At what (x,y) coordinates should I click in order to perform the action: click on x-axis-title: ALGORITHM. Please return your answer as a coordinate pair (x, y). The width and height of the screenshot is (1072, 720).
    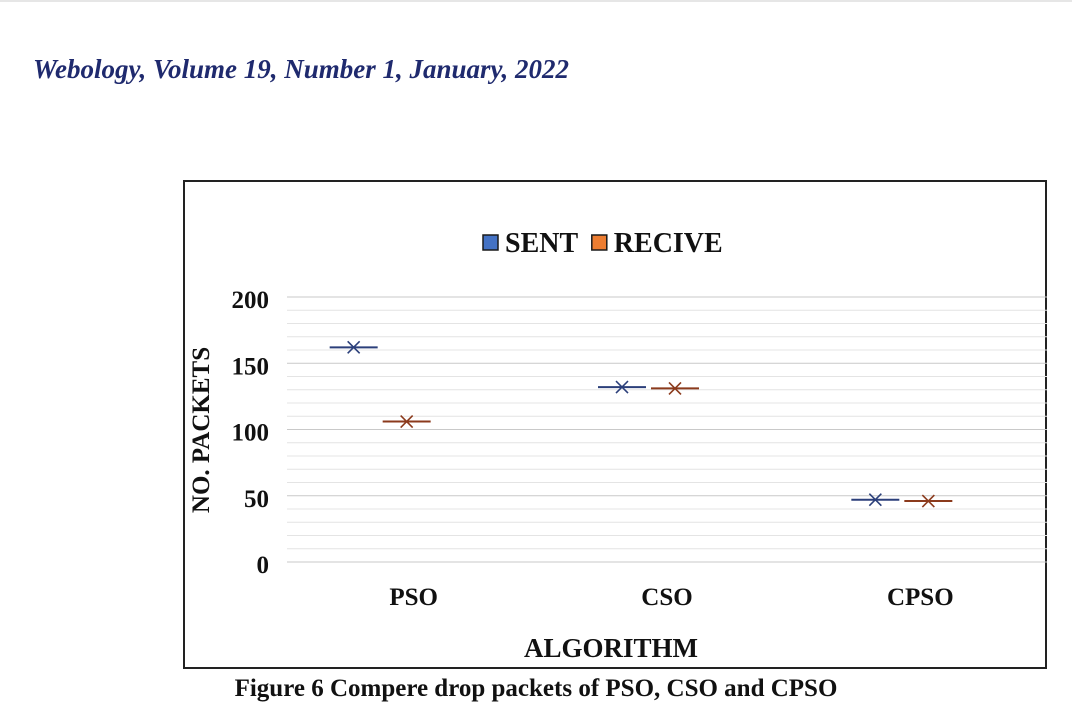
    Looking at the image, I should click on (611, 648).